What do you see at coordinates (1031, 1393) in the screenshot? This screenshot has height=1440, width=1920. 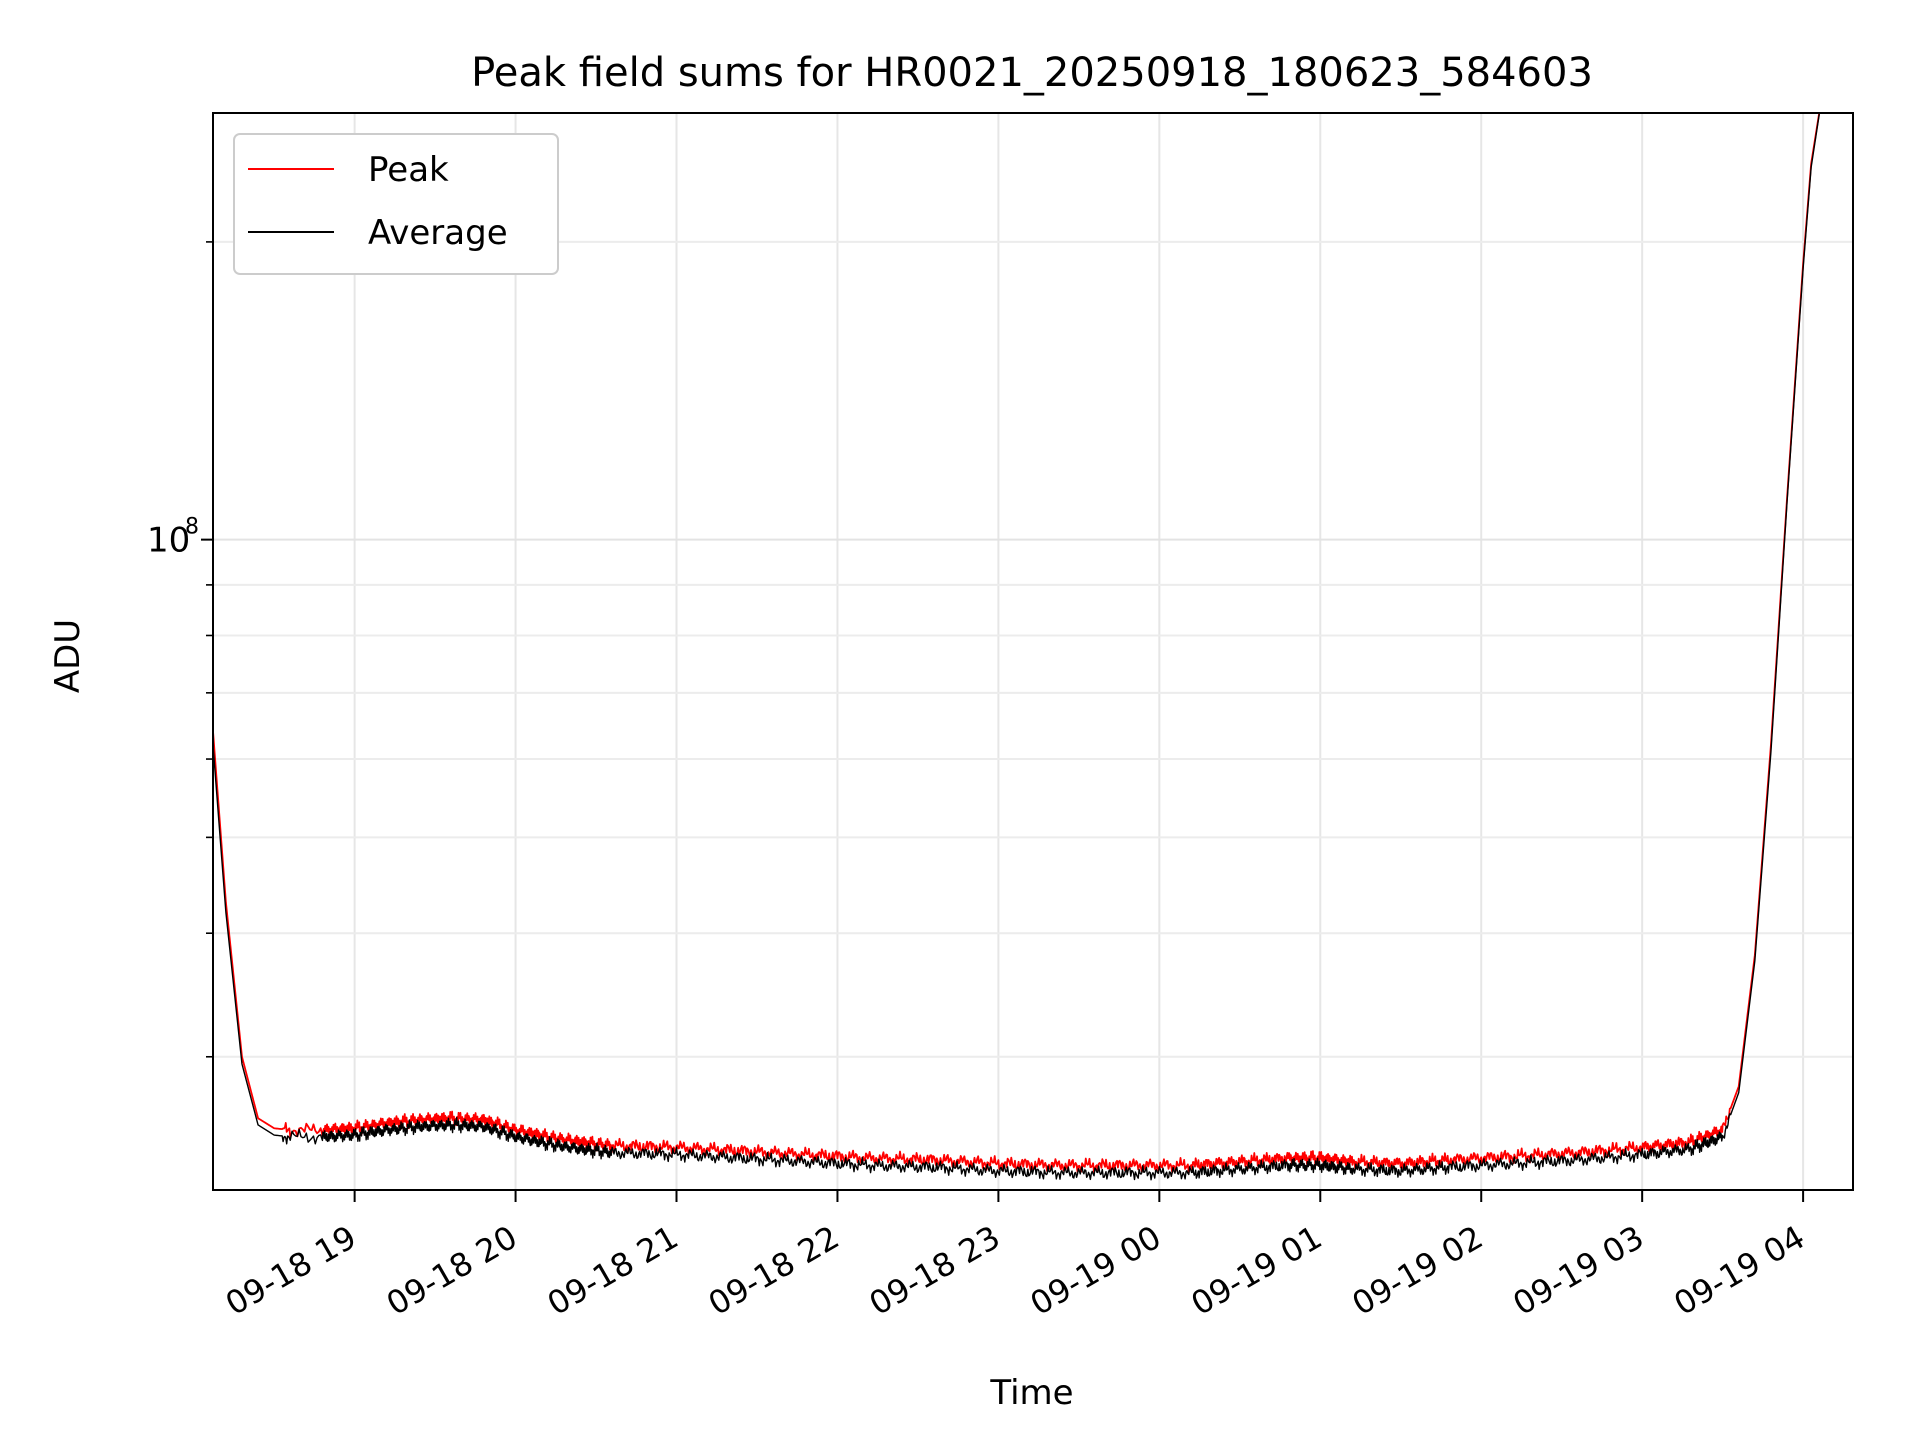 I see `x-axis-label: Time` at bounding box center [1031, 1393].